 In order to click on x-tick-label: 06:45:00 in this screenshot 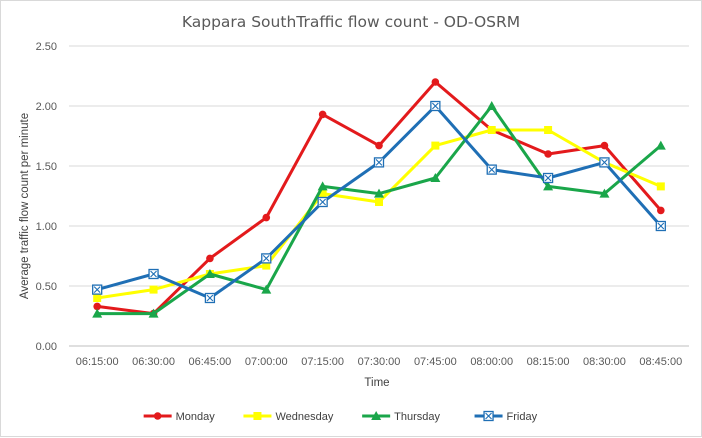, I will do `click(209, 362)`.